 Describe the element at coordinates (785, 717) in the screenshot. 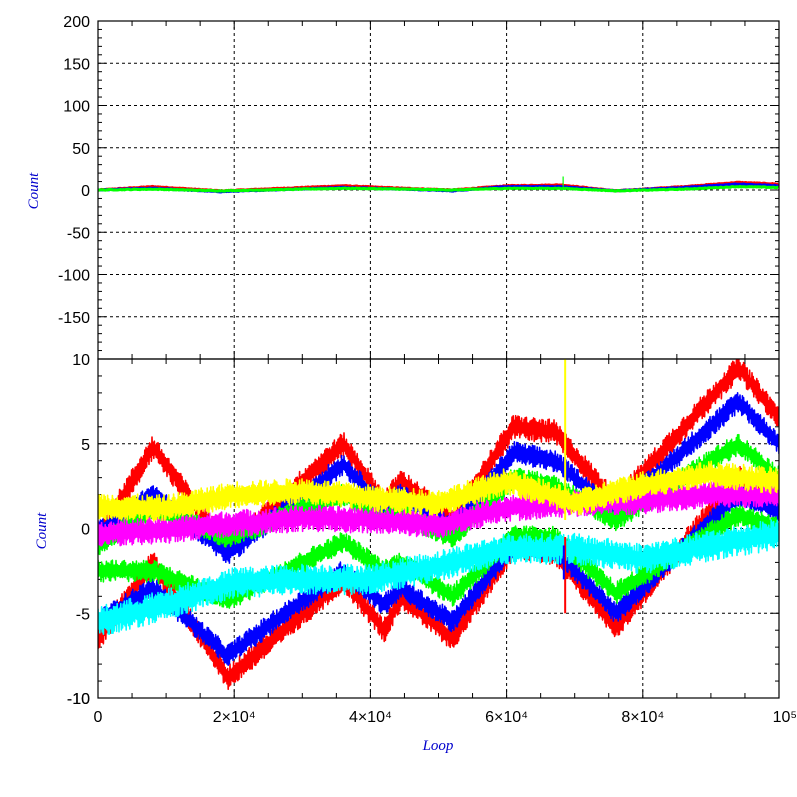

I see `x-tick-label: 10⁵` at that location.